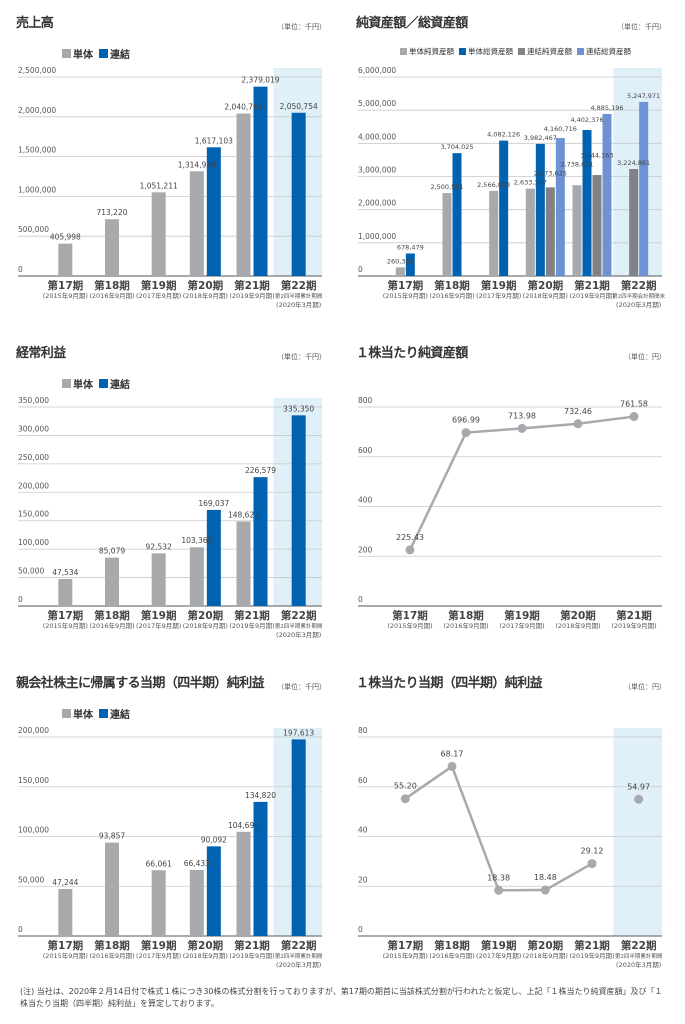  Describe the element at coordinates (31, 879) in the screenshot. I see `y-tick-label: 50,000` at that location.